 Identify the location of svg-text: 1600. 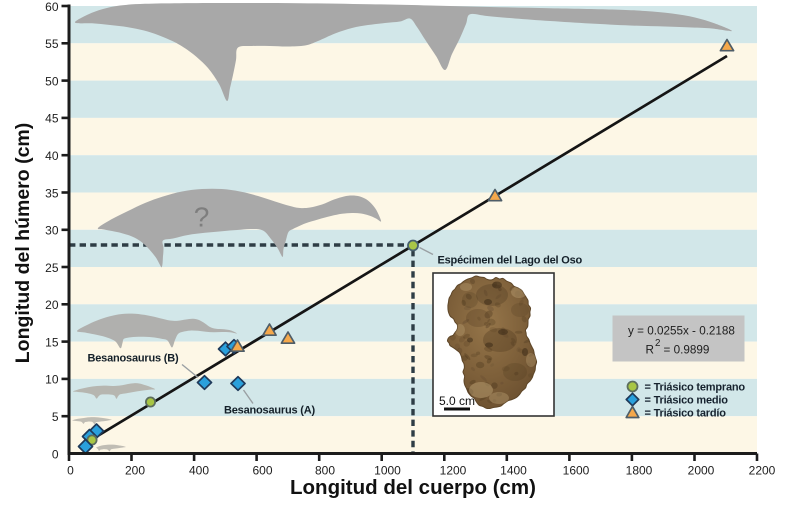
(576, 471).